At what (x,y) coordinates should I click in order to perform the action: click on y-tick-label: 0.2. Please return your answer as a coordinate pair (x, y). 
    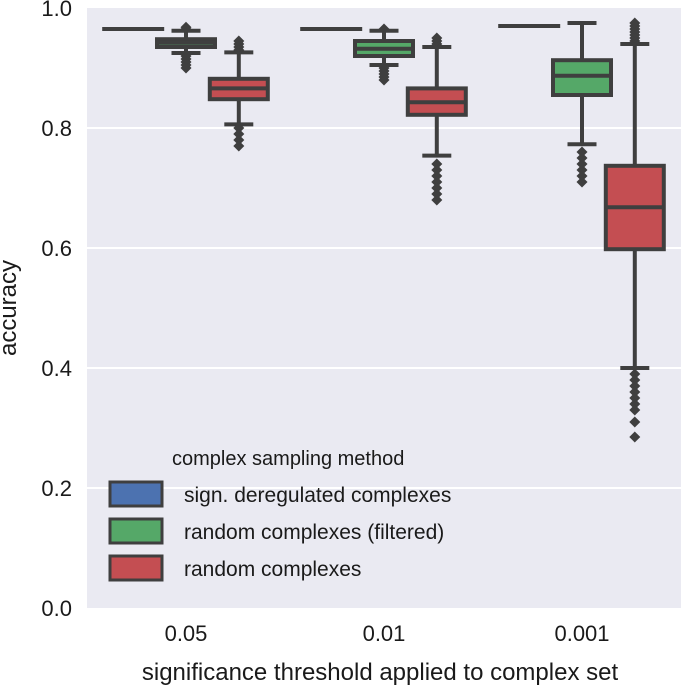
    Looking at the image, I should click on (56, 488).